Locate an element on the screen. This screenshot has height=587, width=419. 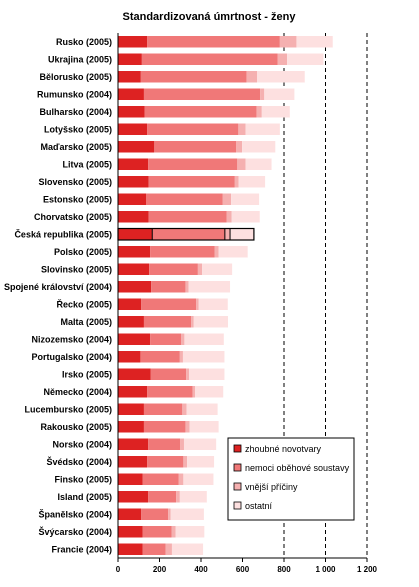
category-label-24: Norsko (2004) is located at coordinates (82, 444).